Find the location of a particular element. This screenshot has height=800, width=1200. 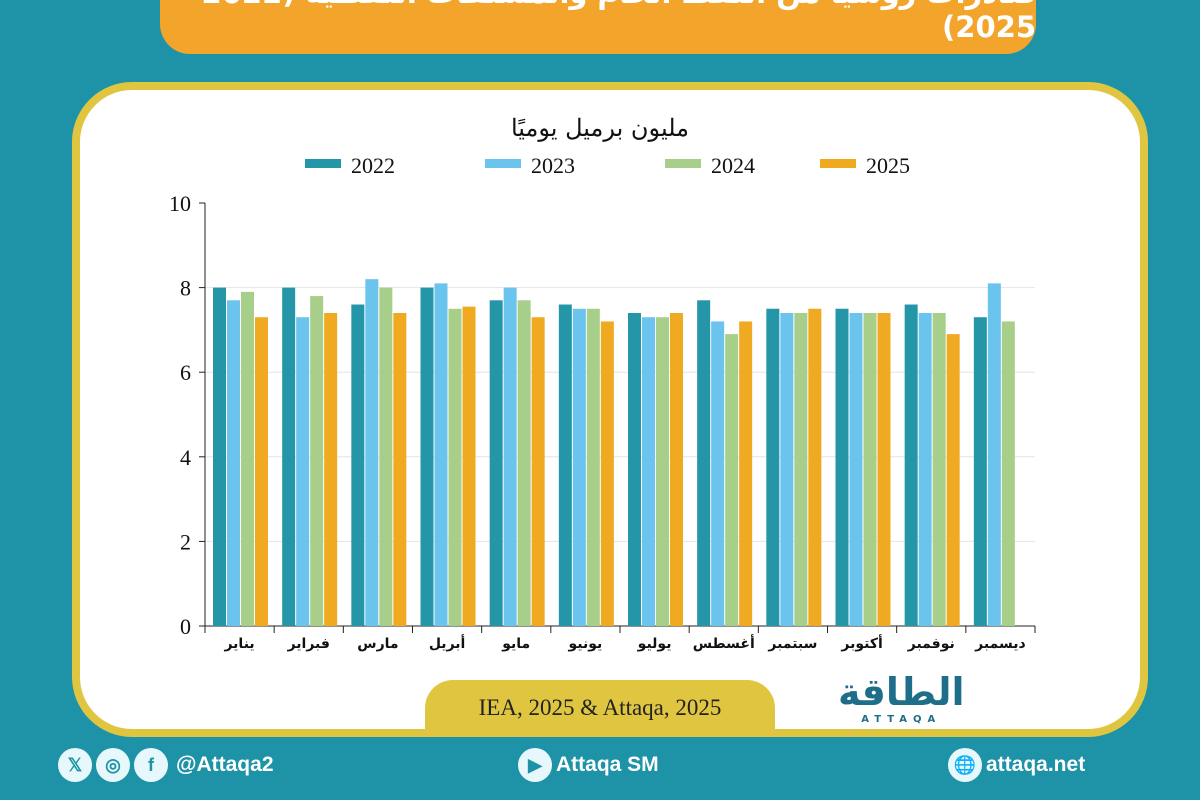

x-tick-label: يوليو is located at coordinates (654, 644).